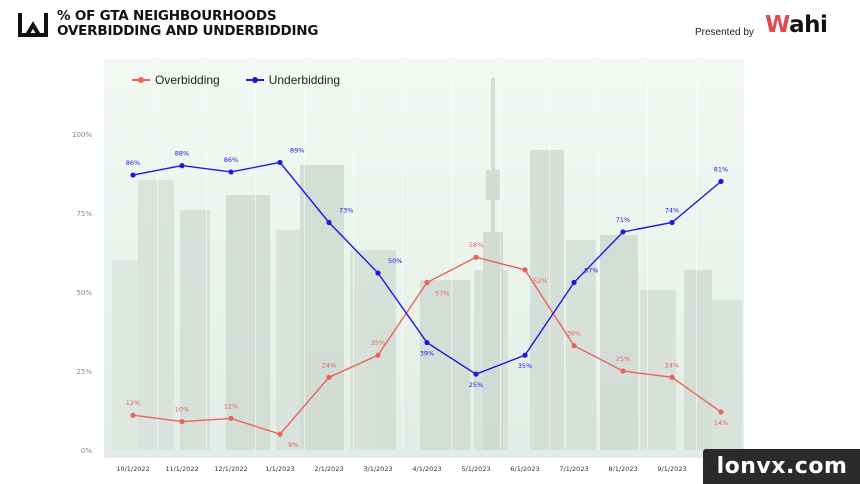 This screenshot has height=484, width=860. Describe the element at coordinates (591, 271) in the screenshot. I see `data-label-underbidding: 57%` at that location.